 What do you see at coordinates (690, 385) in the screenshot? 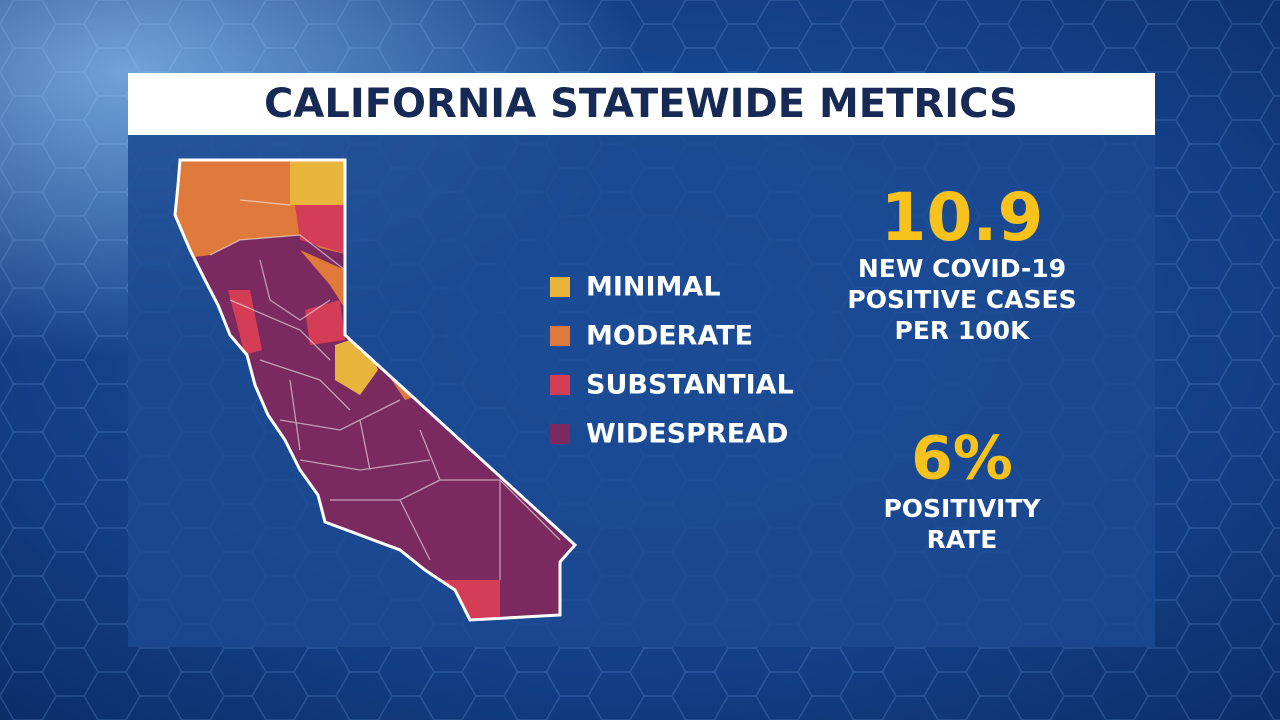
I see `legend-label: SUBSTANTIAL` at bounding box center [690, 385].